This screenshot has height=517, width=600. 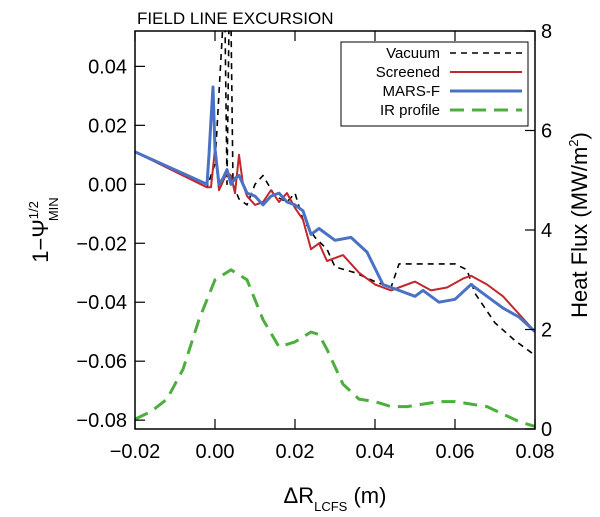 I want to click on legend: Vacuum Screened MARS-F IR profile, so click(x=434, y=84).